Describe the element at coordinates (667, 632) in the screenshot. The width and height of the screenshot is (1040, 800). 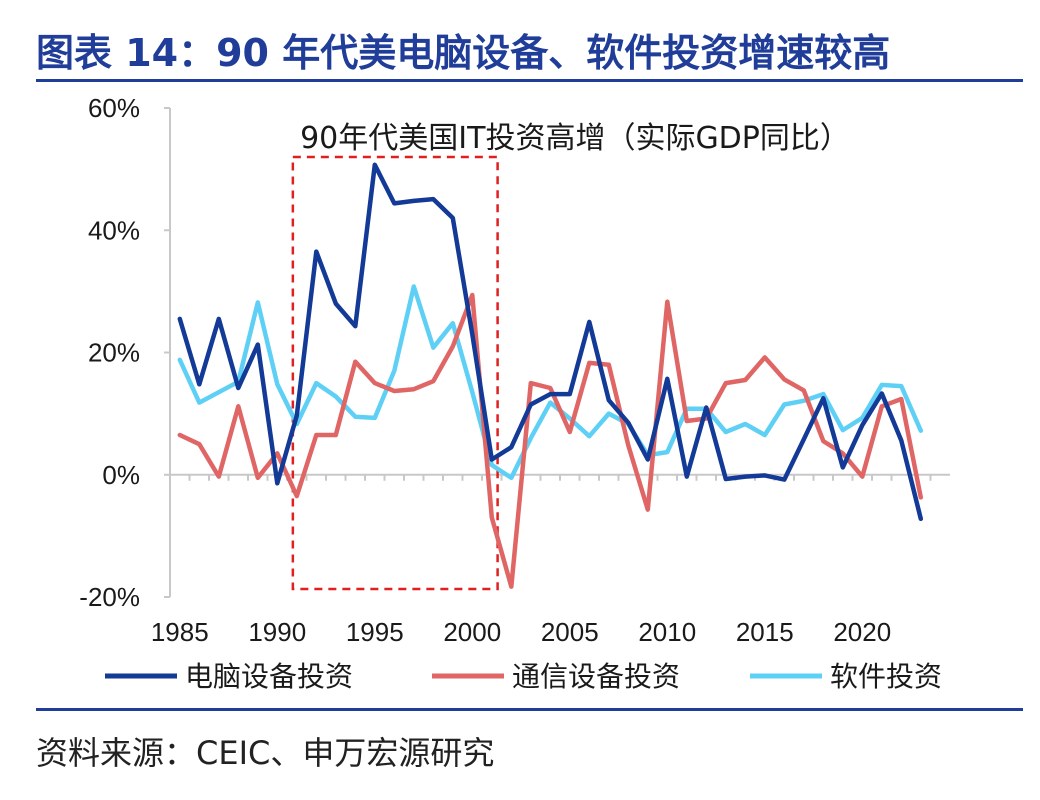
I see `x-tick-label: 2010` at that location.